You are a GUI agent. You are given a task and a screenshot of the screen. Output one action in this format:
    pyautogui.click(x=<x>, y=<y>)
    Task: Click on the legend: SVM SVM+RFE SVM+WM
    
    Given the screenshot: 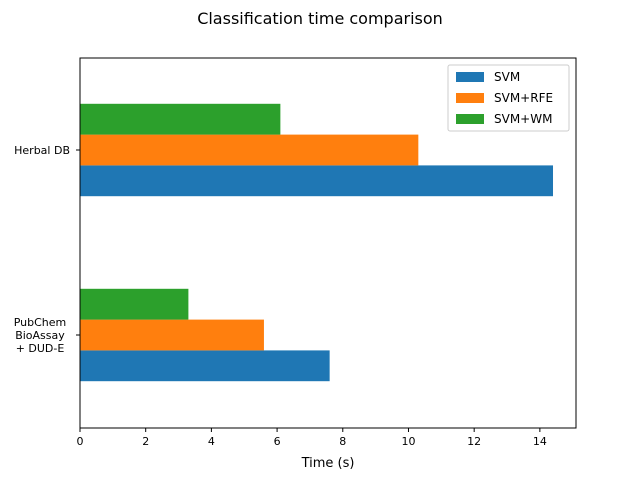 What is the action you would take?
    pyautogui.click(x=508, y=98)
    